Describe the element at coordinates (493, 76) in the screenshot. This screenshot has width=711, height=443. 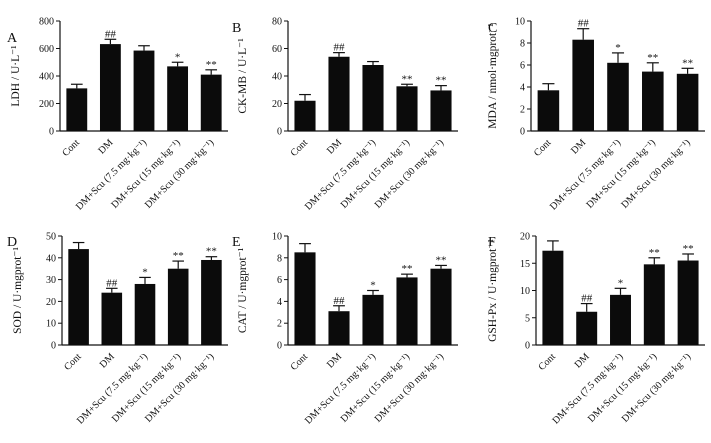
I see `y-axis-title-c: MDA / nmol·mgprot⁻¹` at that location.